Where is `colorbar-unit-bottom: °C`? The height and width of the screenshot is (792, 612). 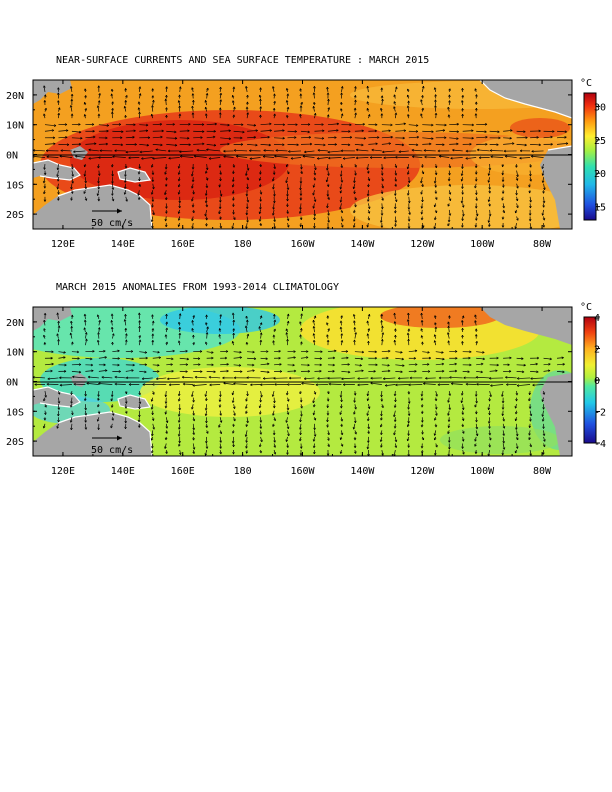
colorbar-unit-bottom: °C is located at coordinates (586, 307).